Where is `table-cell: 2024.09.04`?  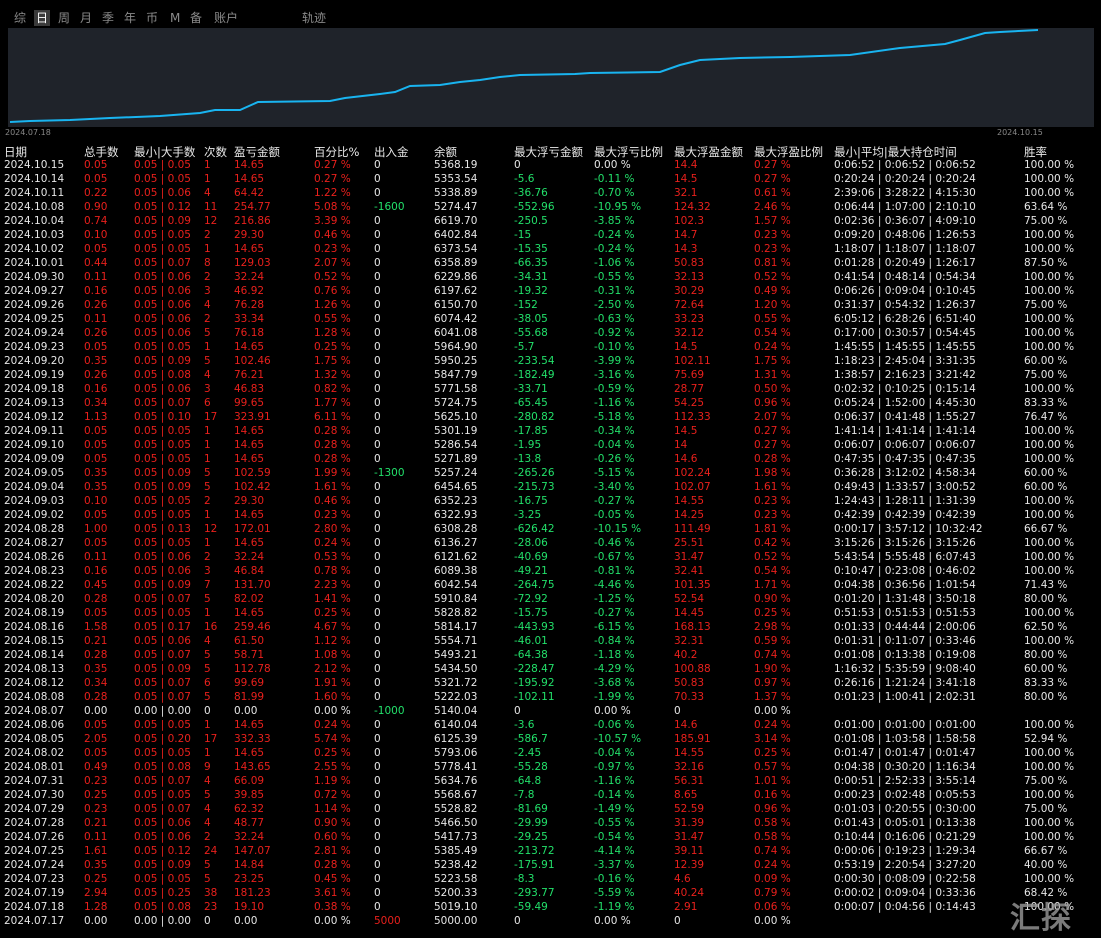 table-cell: 2024.09.04 is located at coordinates (34, 487).